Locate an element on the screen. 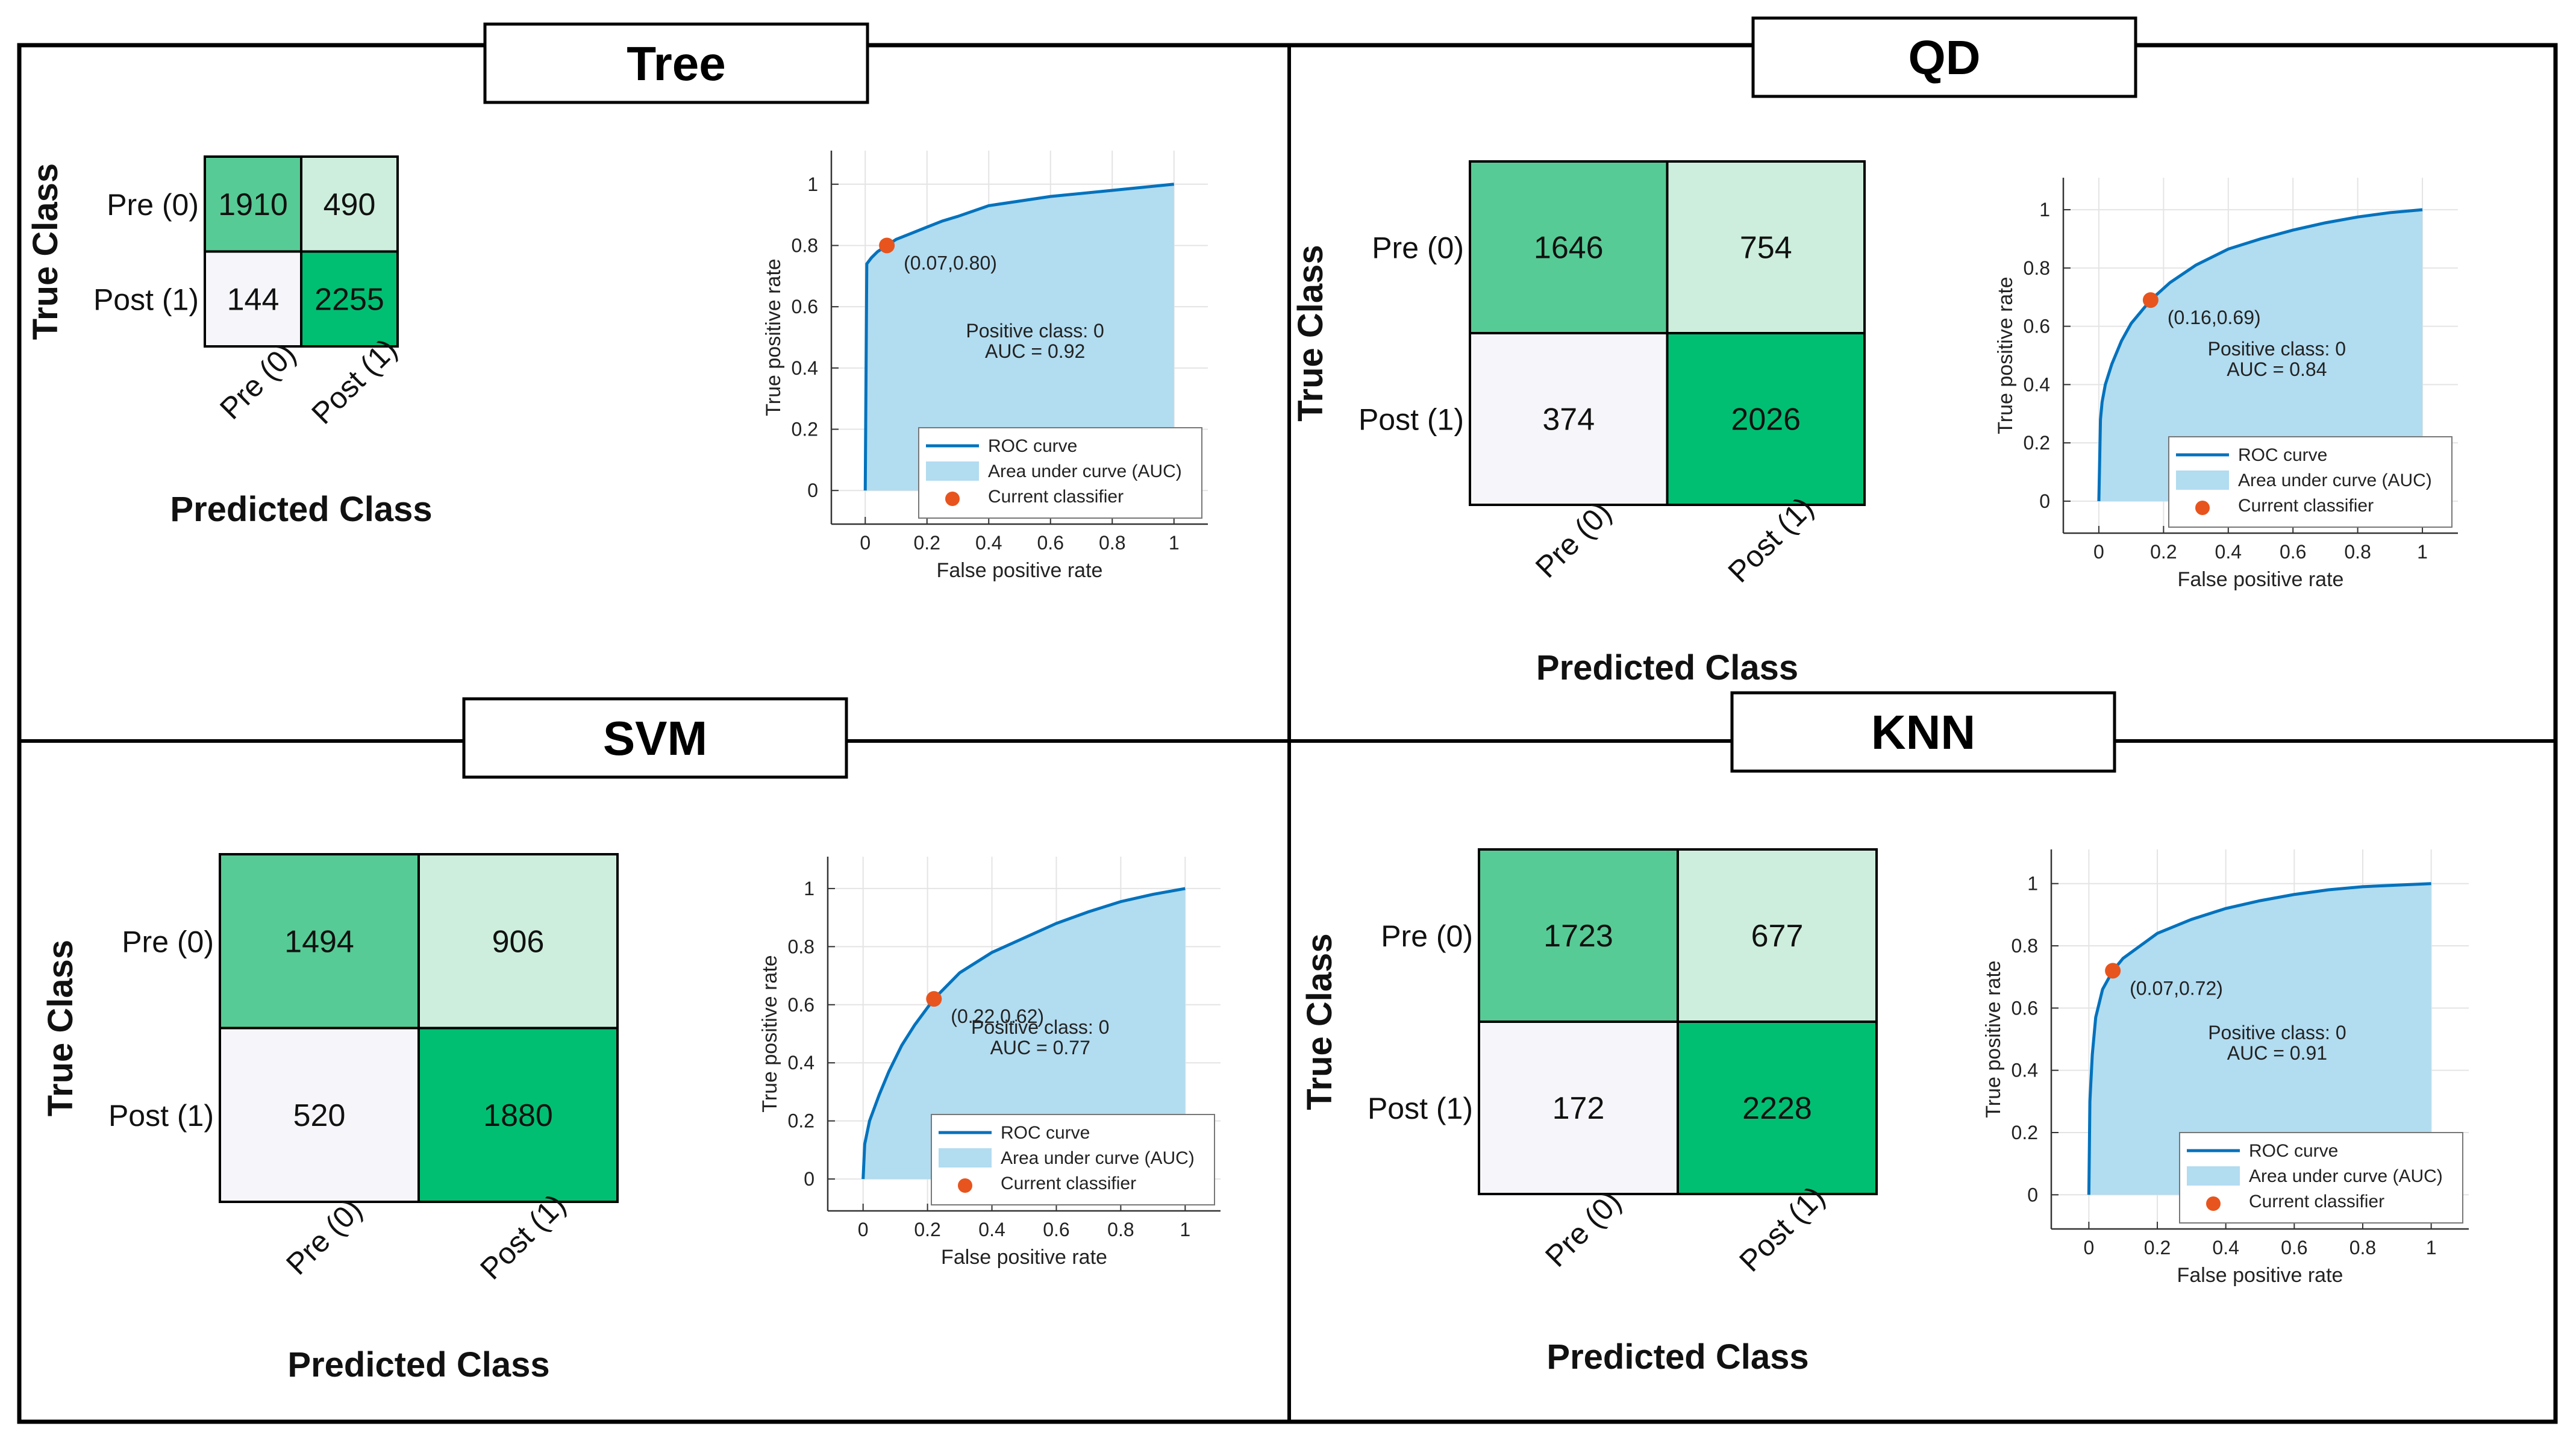  auc-text: AUC = 0.92 is located at coordinates (1035, 351).